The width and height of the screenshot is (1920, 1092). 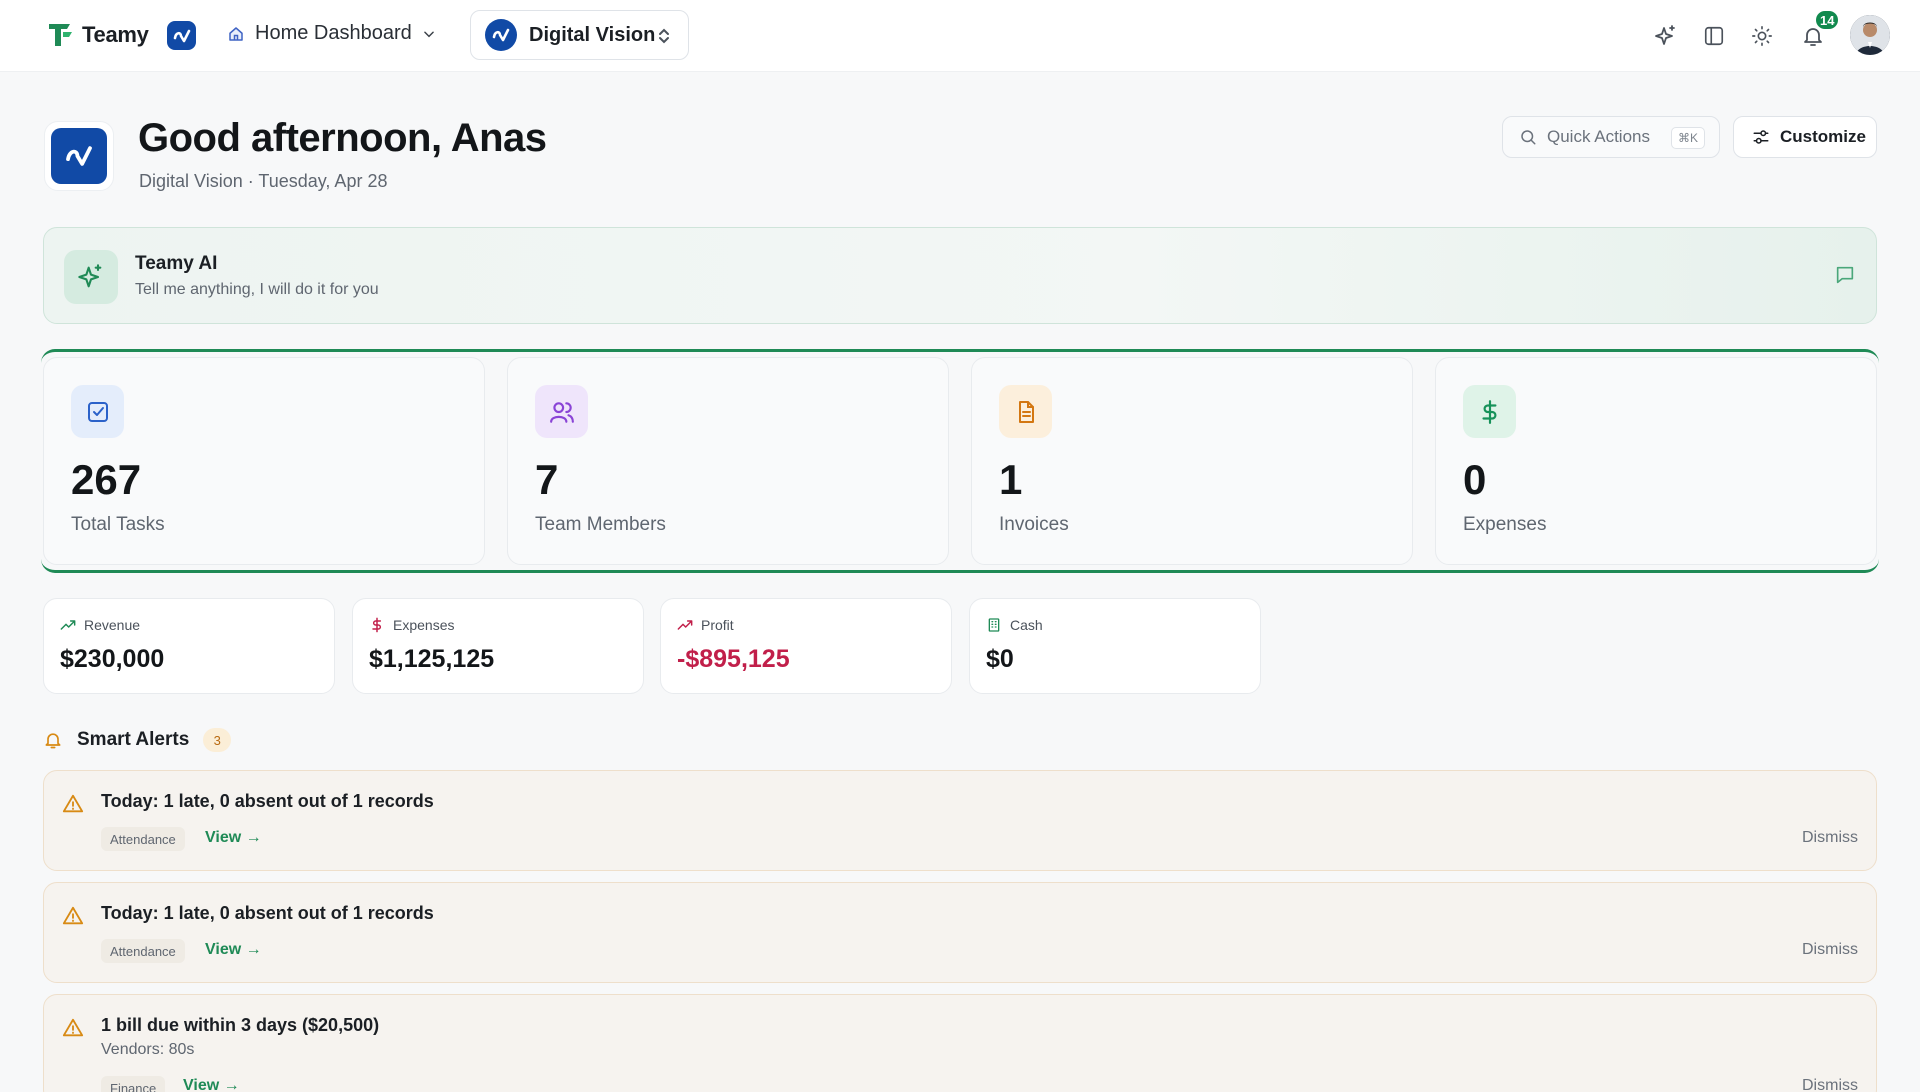 I want to click on stat-card-team-members: 7 Team Members, so click(x=728, y=461).